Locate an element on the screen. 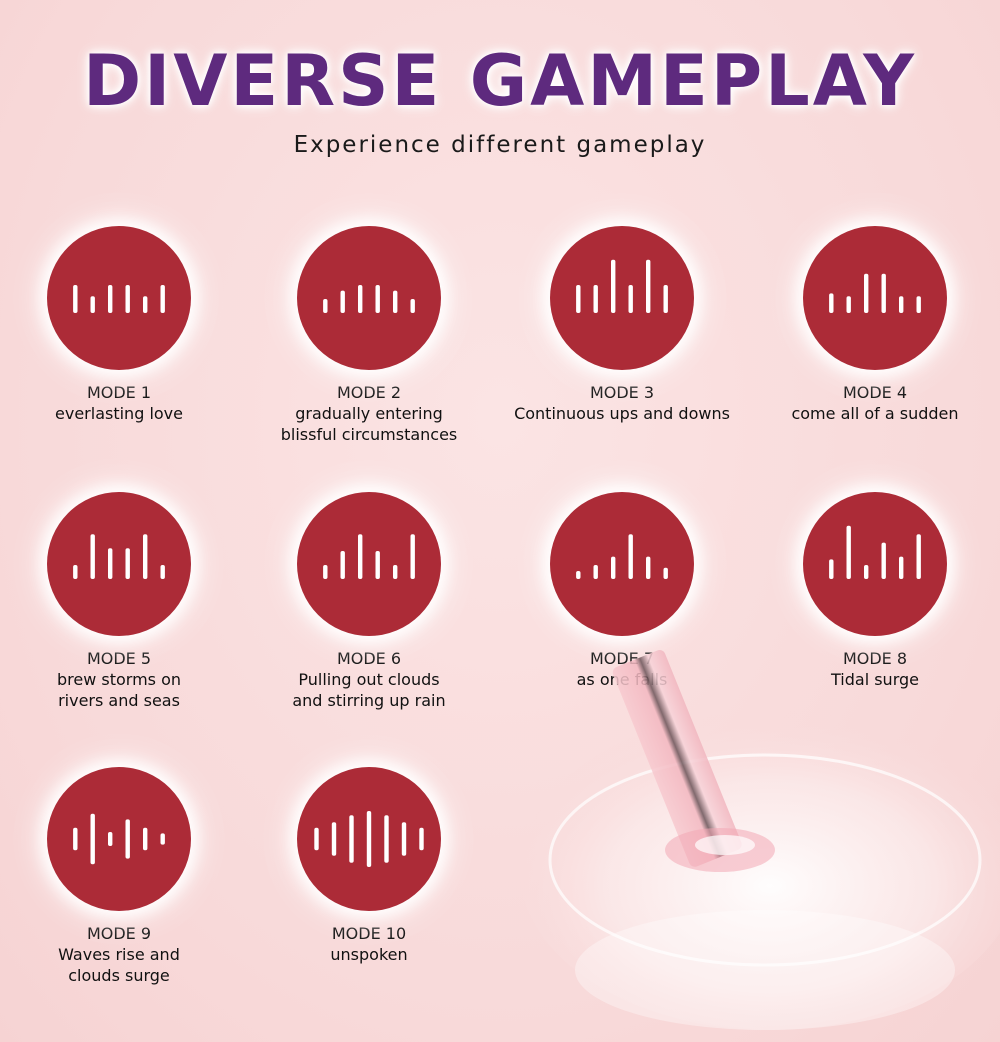  mode-item-1: MODE 1 everlasting love is located at coordinates (119, 325).